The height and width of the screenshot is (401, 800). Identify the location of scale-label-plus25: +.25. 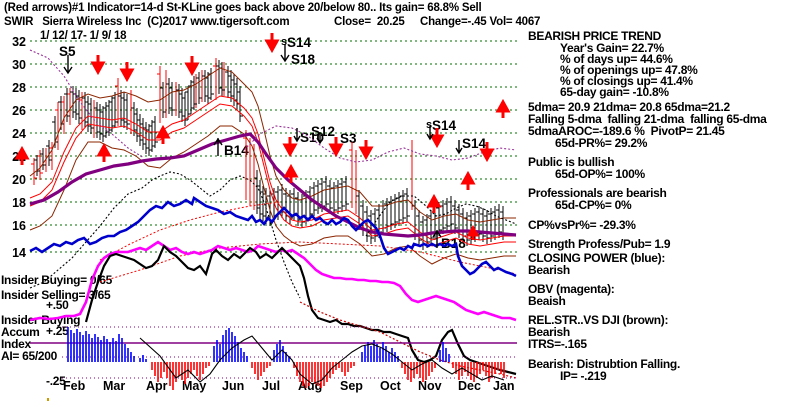
(57, 331).